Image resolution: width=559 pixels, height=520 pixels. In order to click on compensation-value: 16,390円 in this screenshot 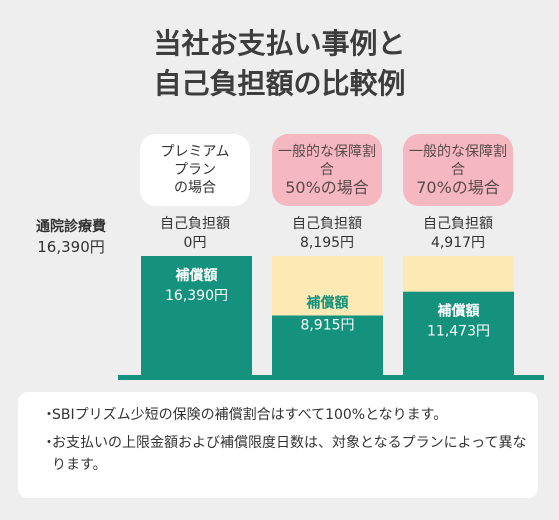, I will do `click(196, 296)`.